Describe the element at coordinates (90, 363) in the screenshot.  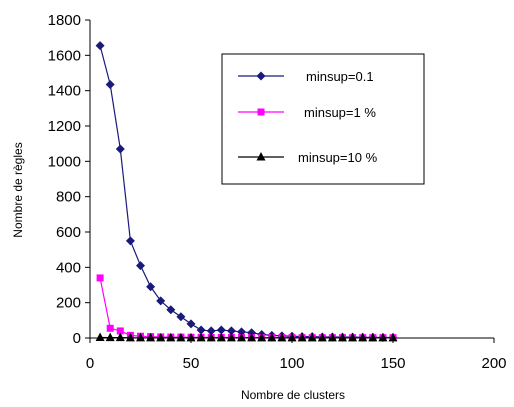
I see `x-tick-label: 0` at that location.